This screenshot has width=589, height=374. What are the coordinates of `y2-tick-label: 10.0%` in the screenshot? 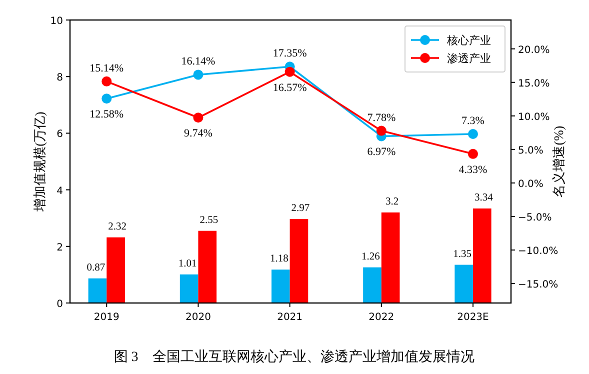 It's located at (534, 117).